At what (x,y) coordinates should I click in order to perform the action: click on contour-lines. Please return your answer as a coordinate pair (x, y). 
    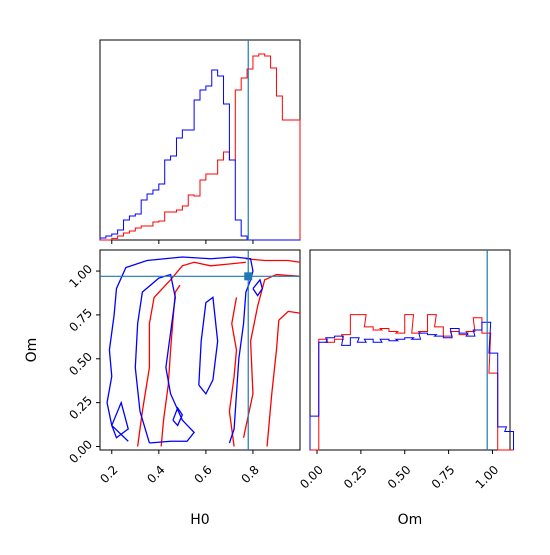
    Looking at the image, I should click on (203, 351).